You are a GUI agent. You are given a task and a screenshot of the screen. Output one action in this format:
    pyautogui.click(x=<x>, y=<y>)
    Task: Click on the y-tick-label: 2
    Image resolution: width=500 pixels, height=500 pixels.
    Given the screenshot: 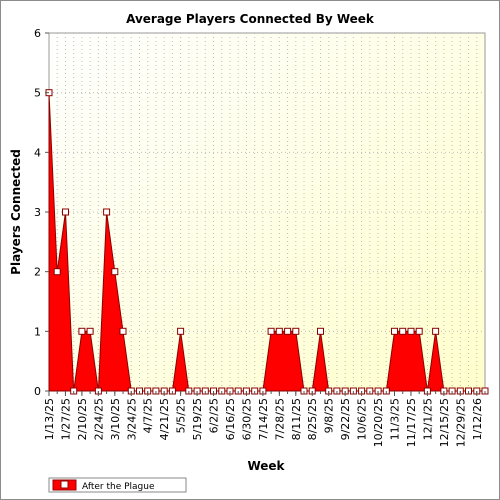 What is the action you would take?
    pyautogui.click(x=37, y=272)
    